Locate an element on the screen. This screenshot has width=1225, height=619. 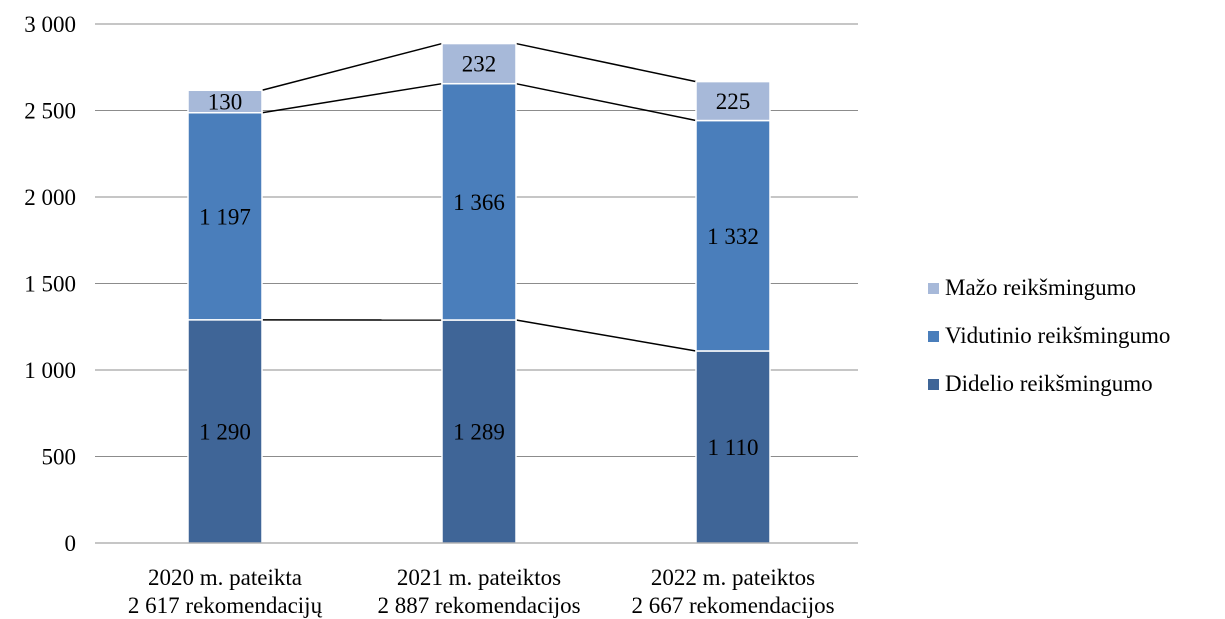
data-label: 1 332 is located at coordinates (733, 236).